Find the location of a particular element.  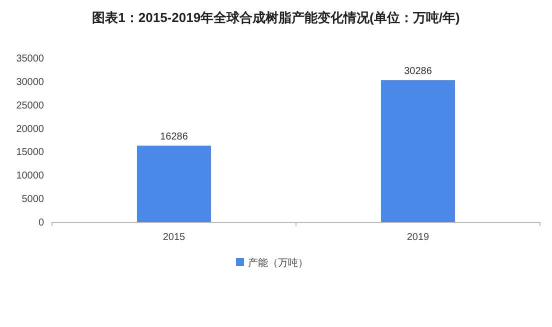

title: 图表1：2015-2019年全球合成树脂产能变化情况(单位：万吨/年) is located at coordinates (276, 17).